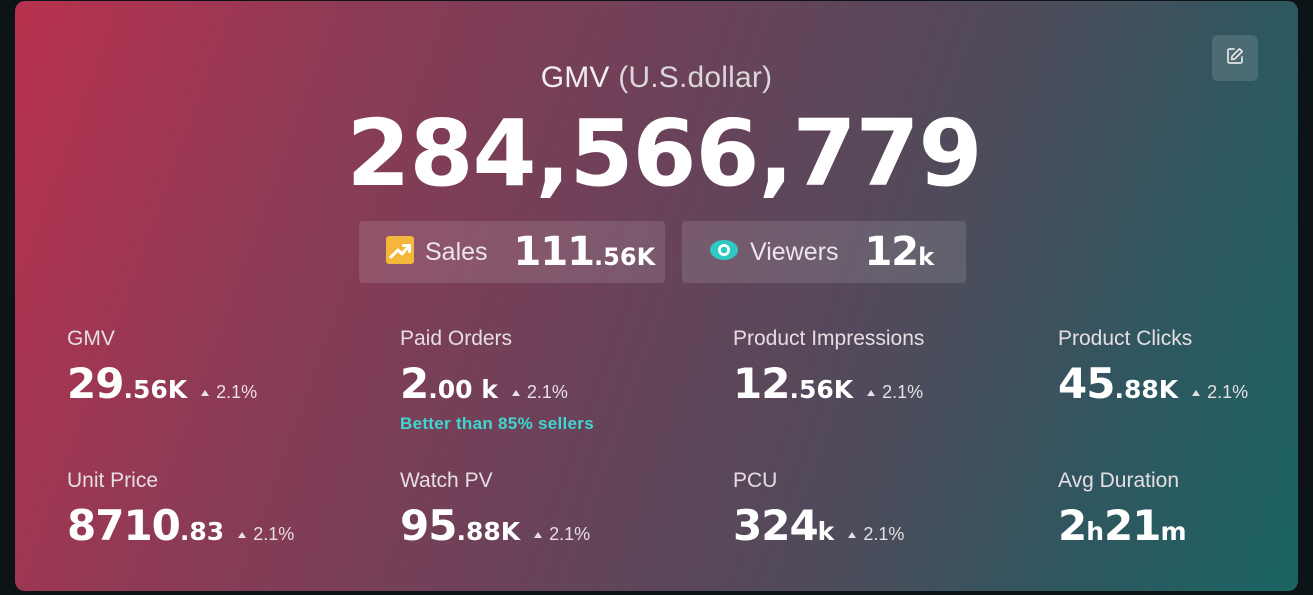 Image resolution: width=1313 pixels, height=595 pixels. I want to click on metric-label: Product Clicks, so click(1125, 338).